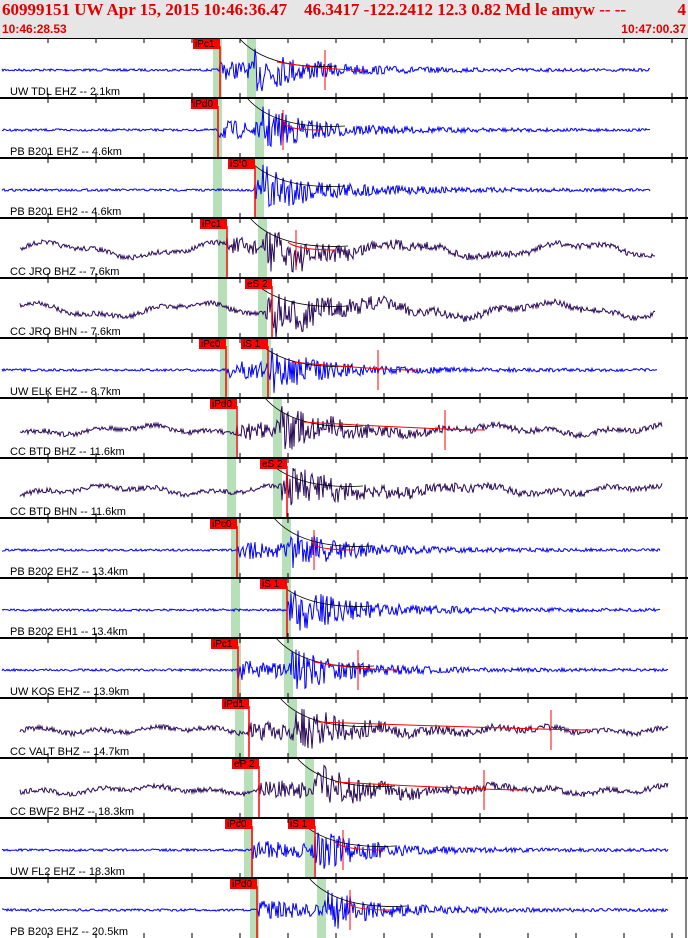  I want to click on trace-row: eP 2 CC BWF2 BHZ -- 18.3km, so click(344, 787).